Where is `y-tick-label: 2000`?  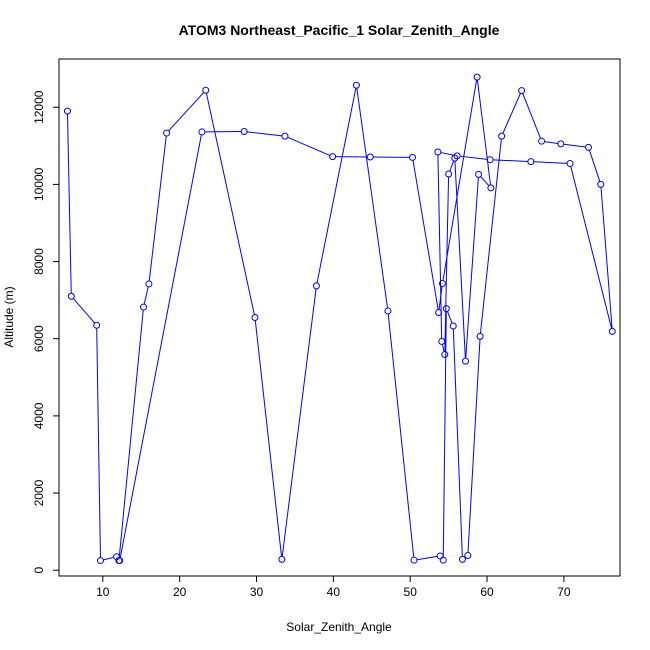 y-tick-label: 2000 is located at coordinates (39, 492).